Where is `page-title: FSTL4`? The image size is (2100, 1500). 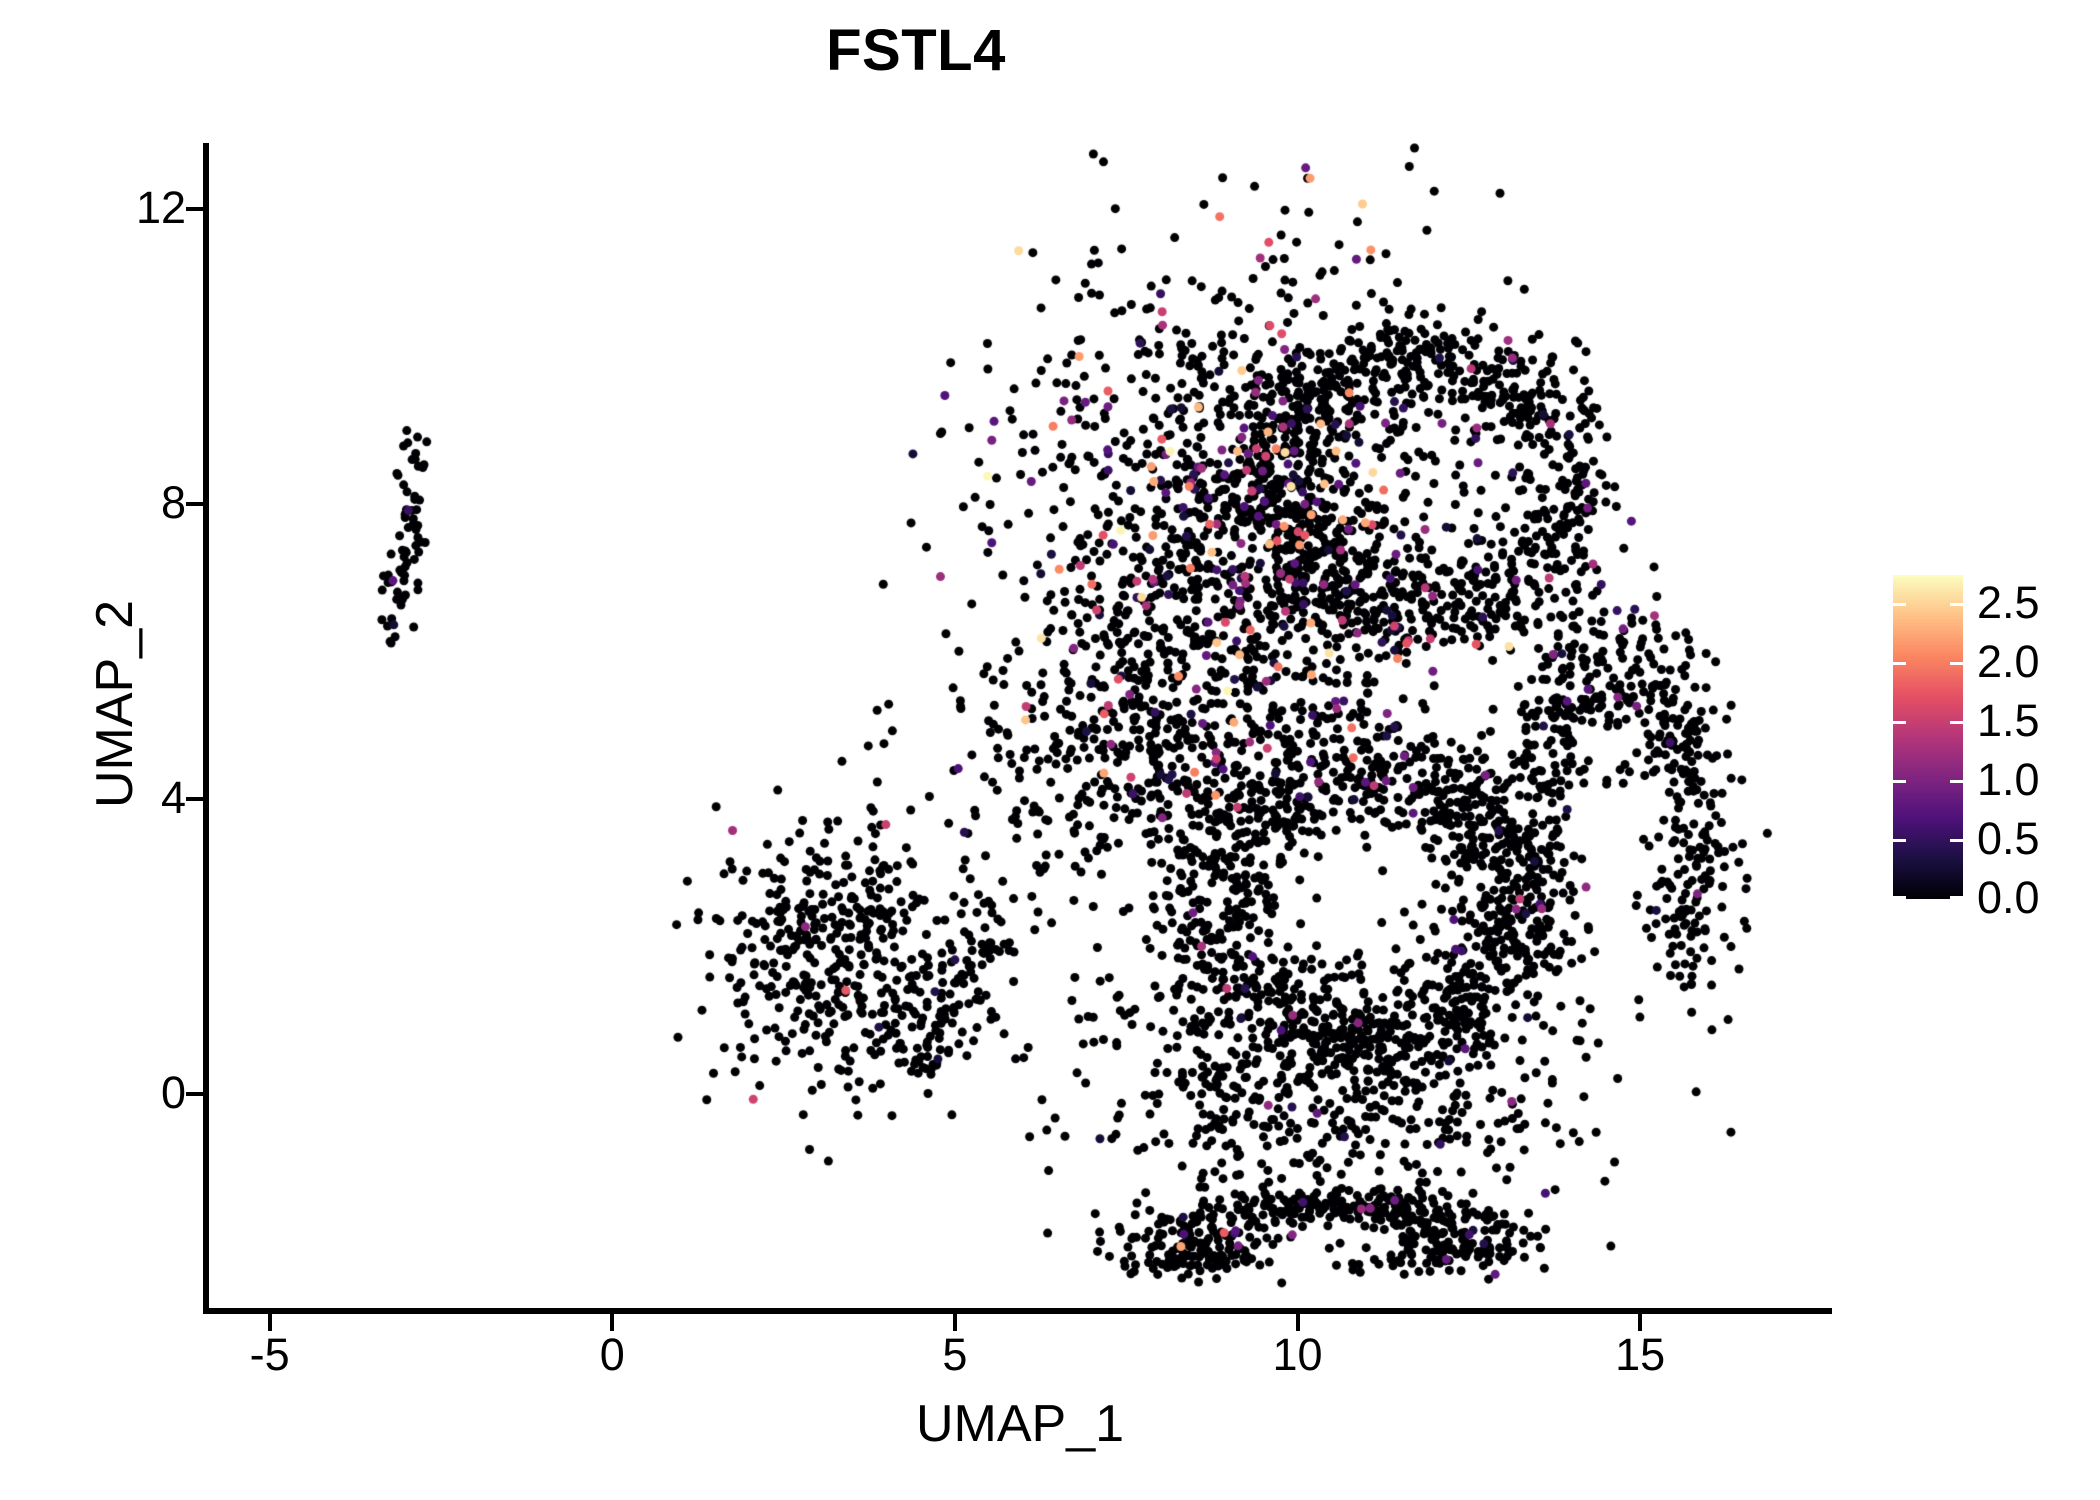 page-title: FSTL4 is located at coordinates (916, 50).